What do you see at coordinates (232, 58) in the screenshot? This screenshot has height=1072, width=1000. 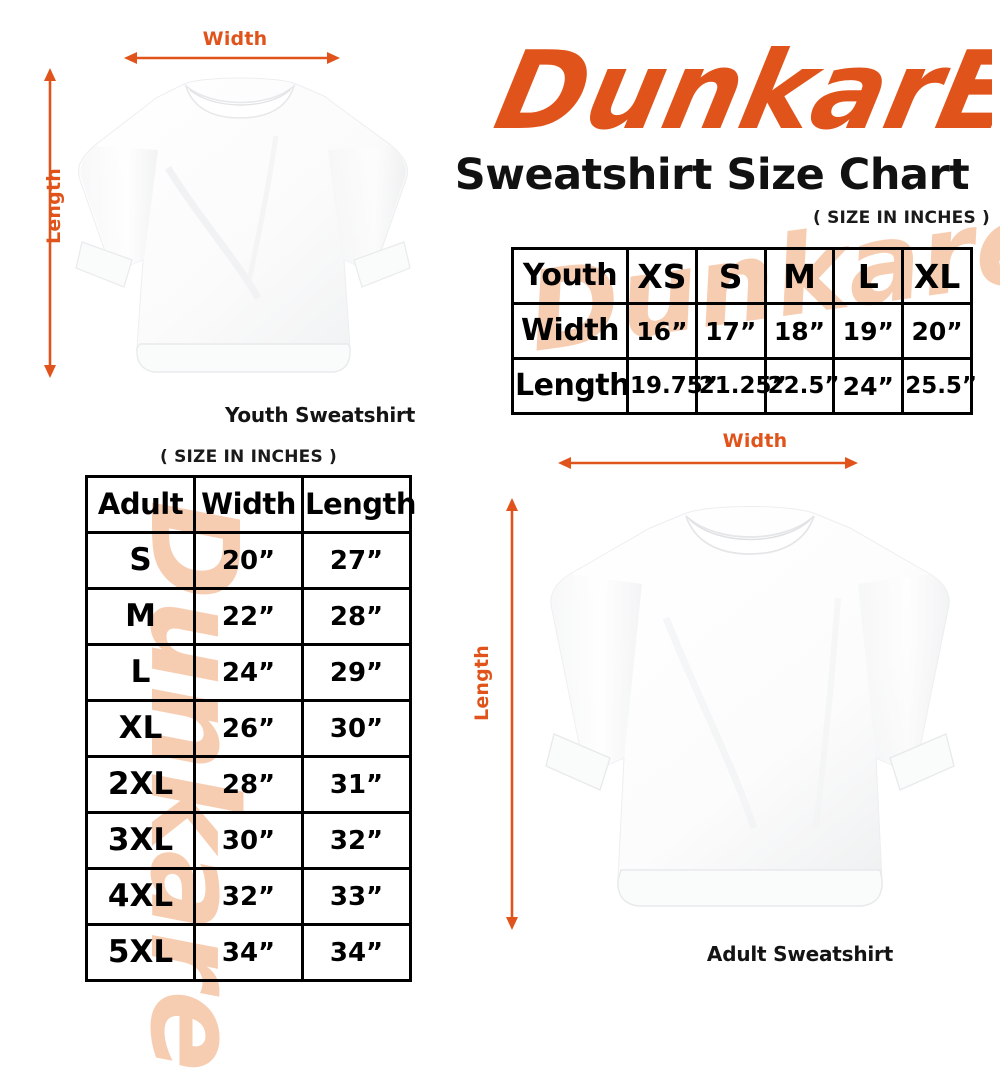 I see `youth-width-arrow-icon` at bounding box center [232, 58].